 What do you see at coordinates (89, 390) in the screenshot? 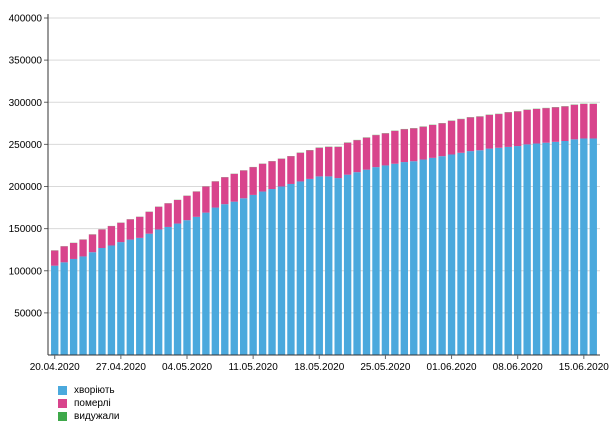
I see `legend-item-active: хворіють` at bounding box center [89, 390].